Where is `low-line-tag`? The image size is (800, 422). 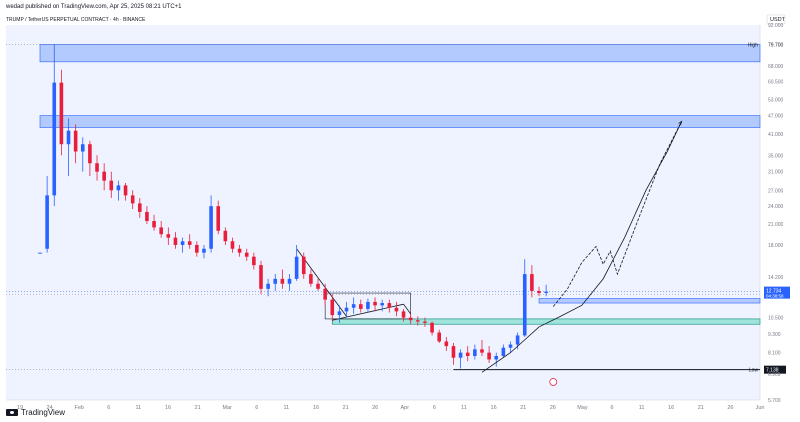
low-line-tag is located at coordinates (775, 369).